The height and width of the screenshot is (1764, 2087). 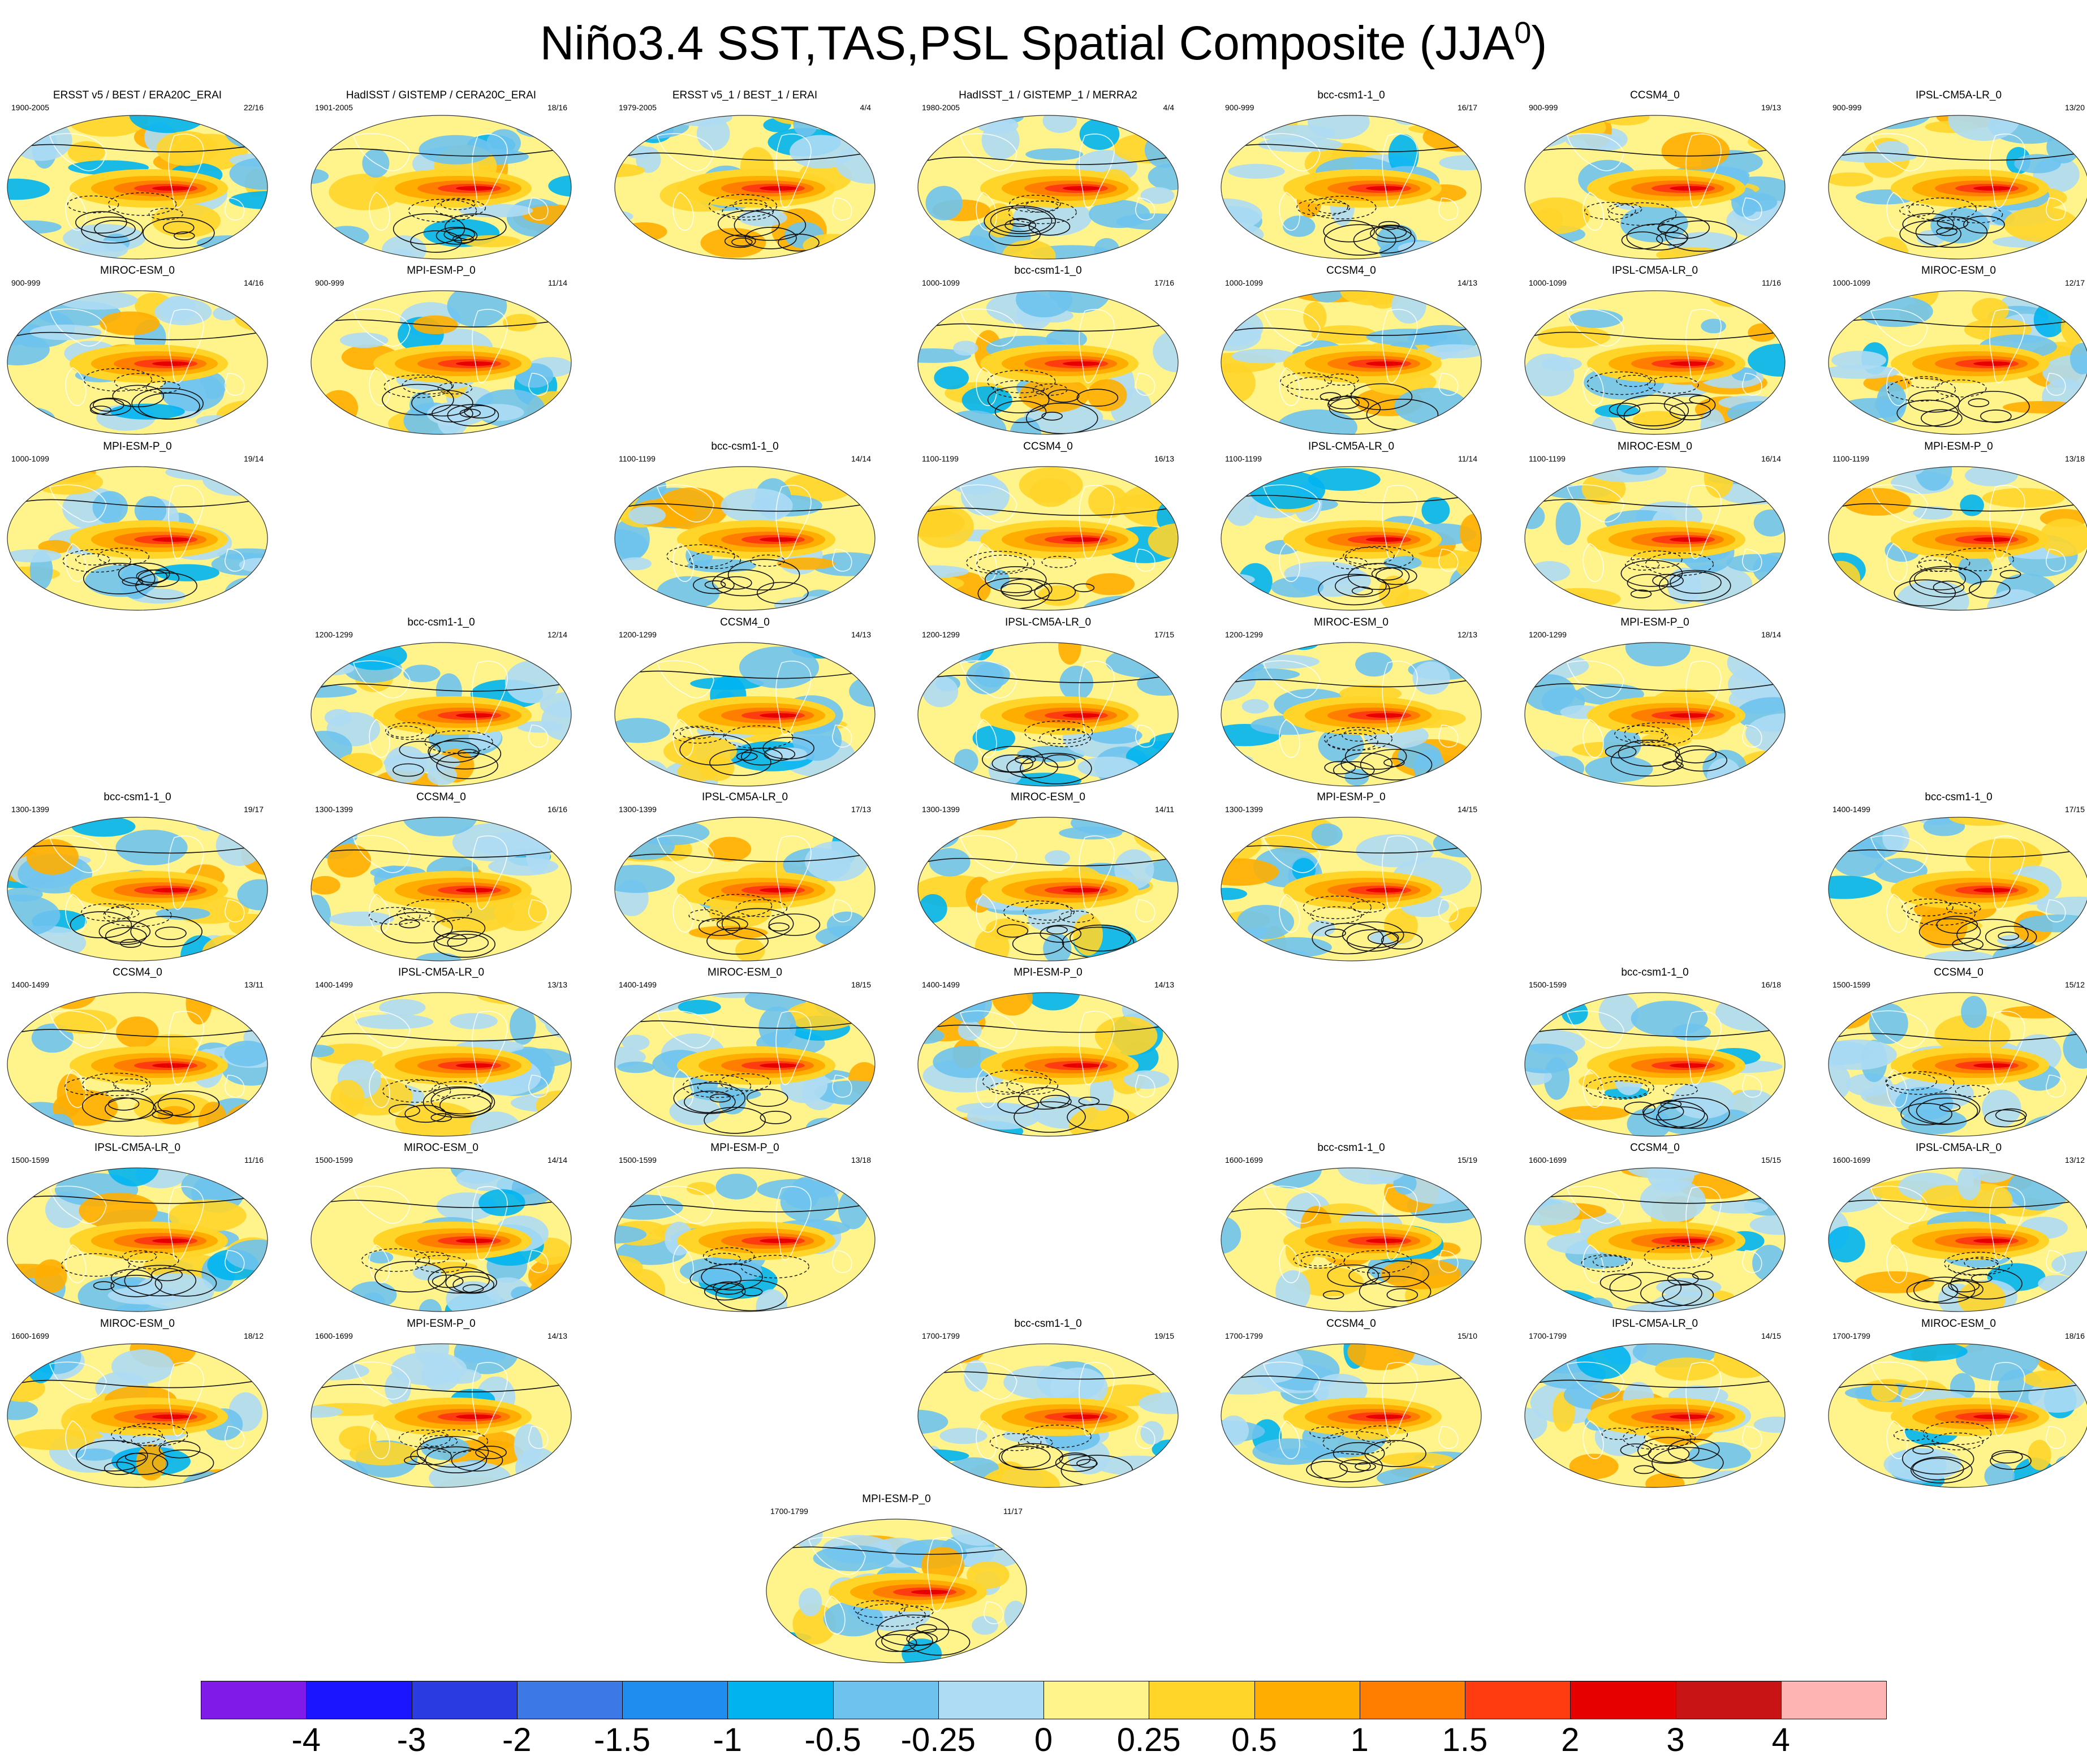 I want to click on map-panel: MPI-ESM-P_0 1200-1299 18/14, so click(x=1655, y=702).